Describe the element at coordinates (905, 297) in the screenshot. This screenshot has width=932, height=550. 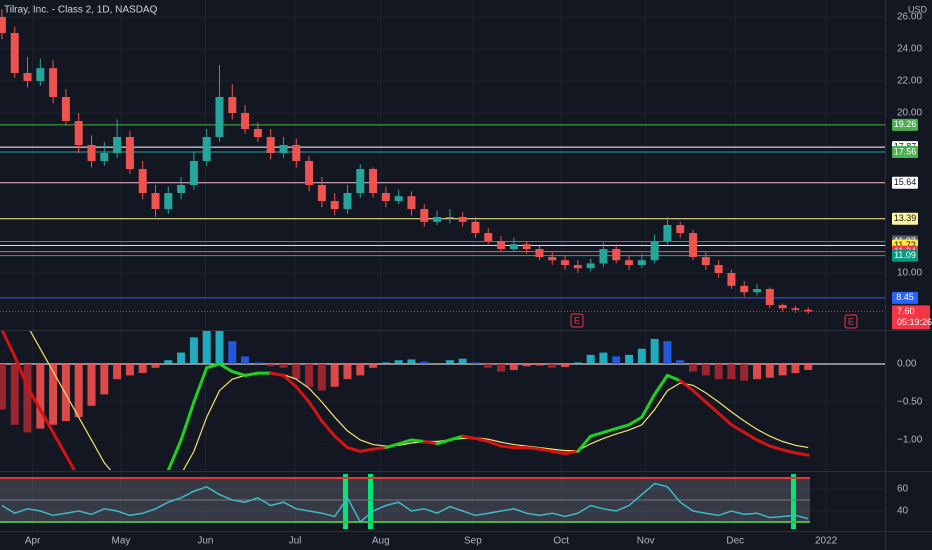
I see `level-label: 8.45` at that location.